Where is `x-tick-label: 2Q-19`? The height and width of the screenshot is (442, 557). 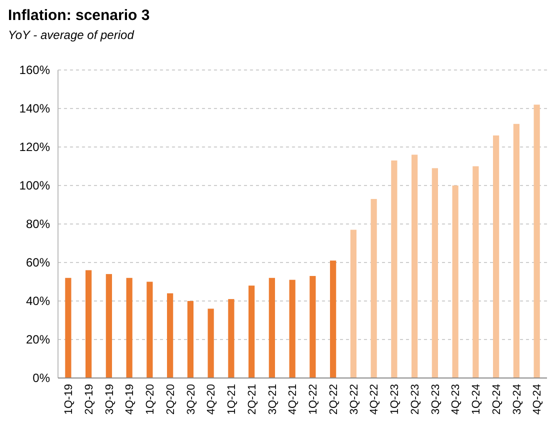
x-tick-label: 2Q-19 is located at coordinates (89, 399).